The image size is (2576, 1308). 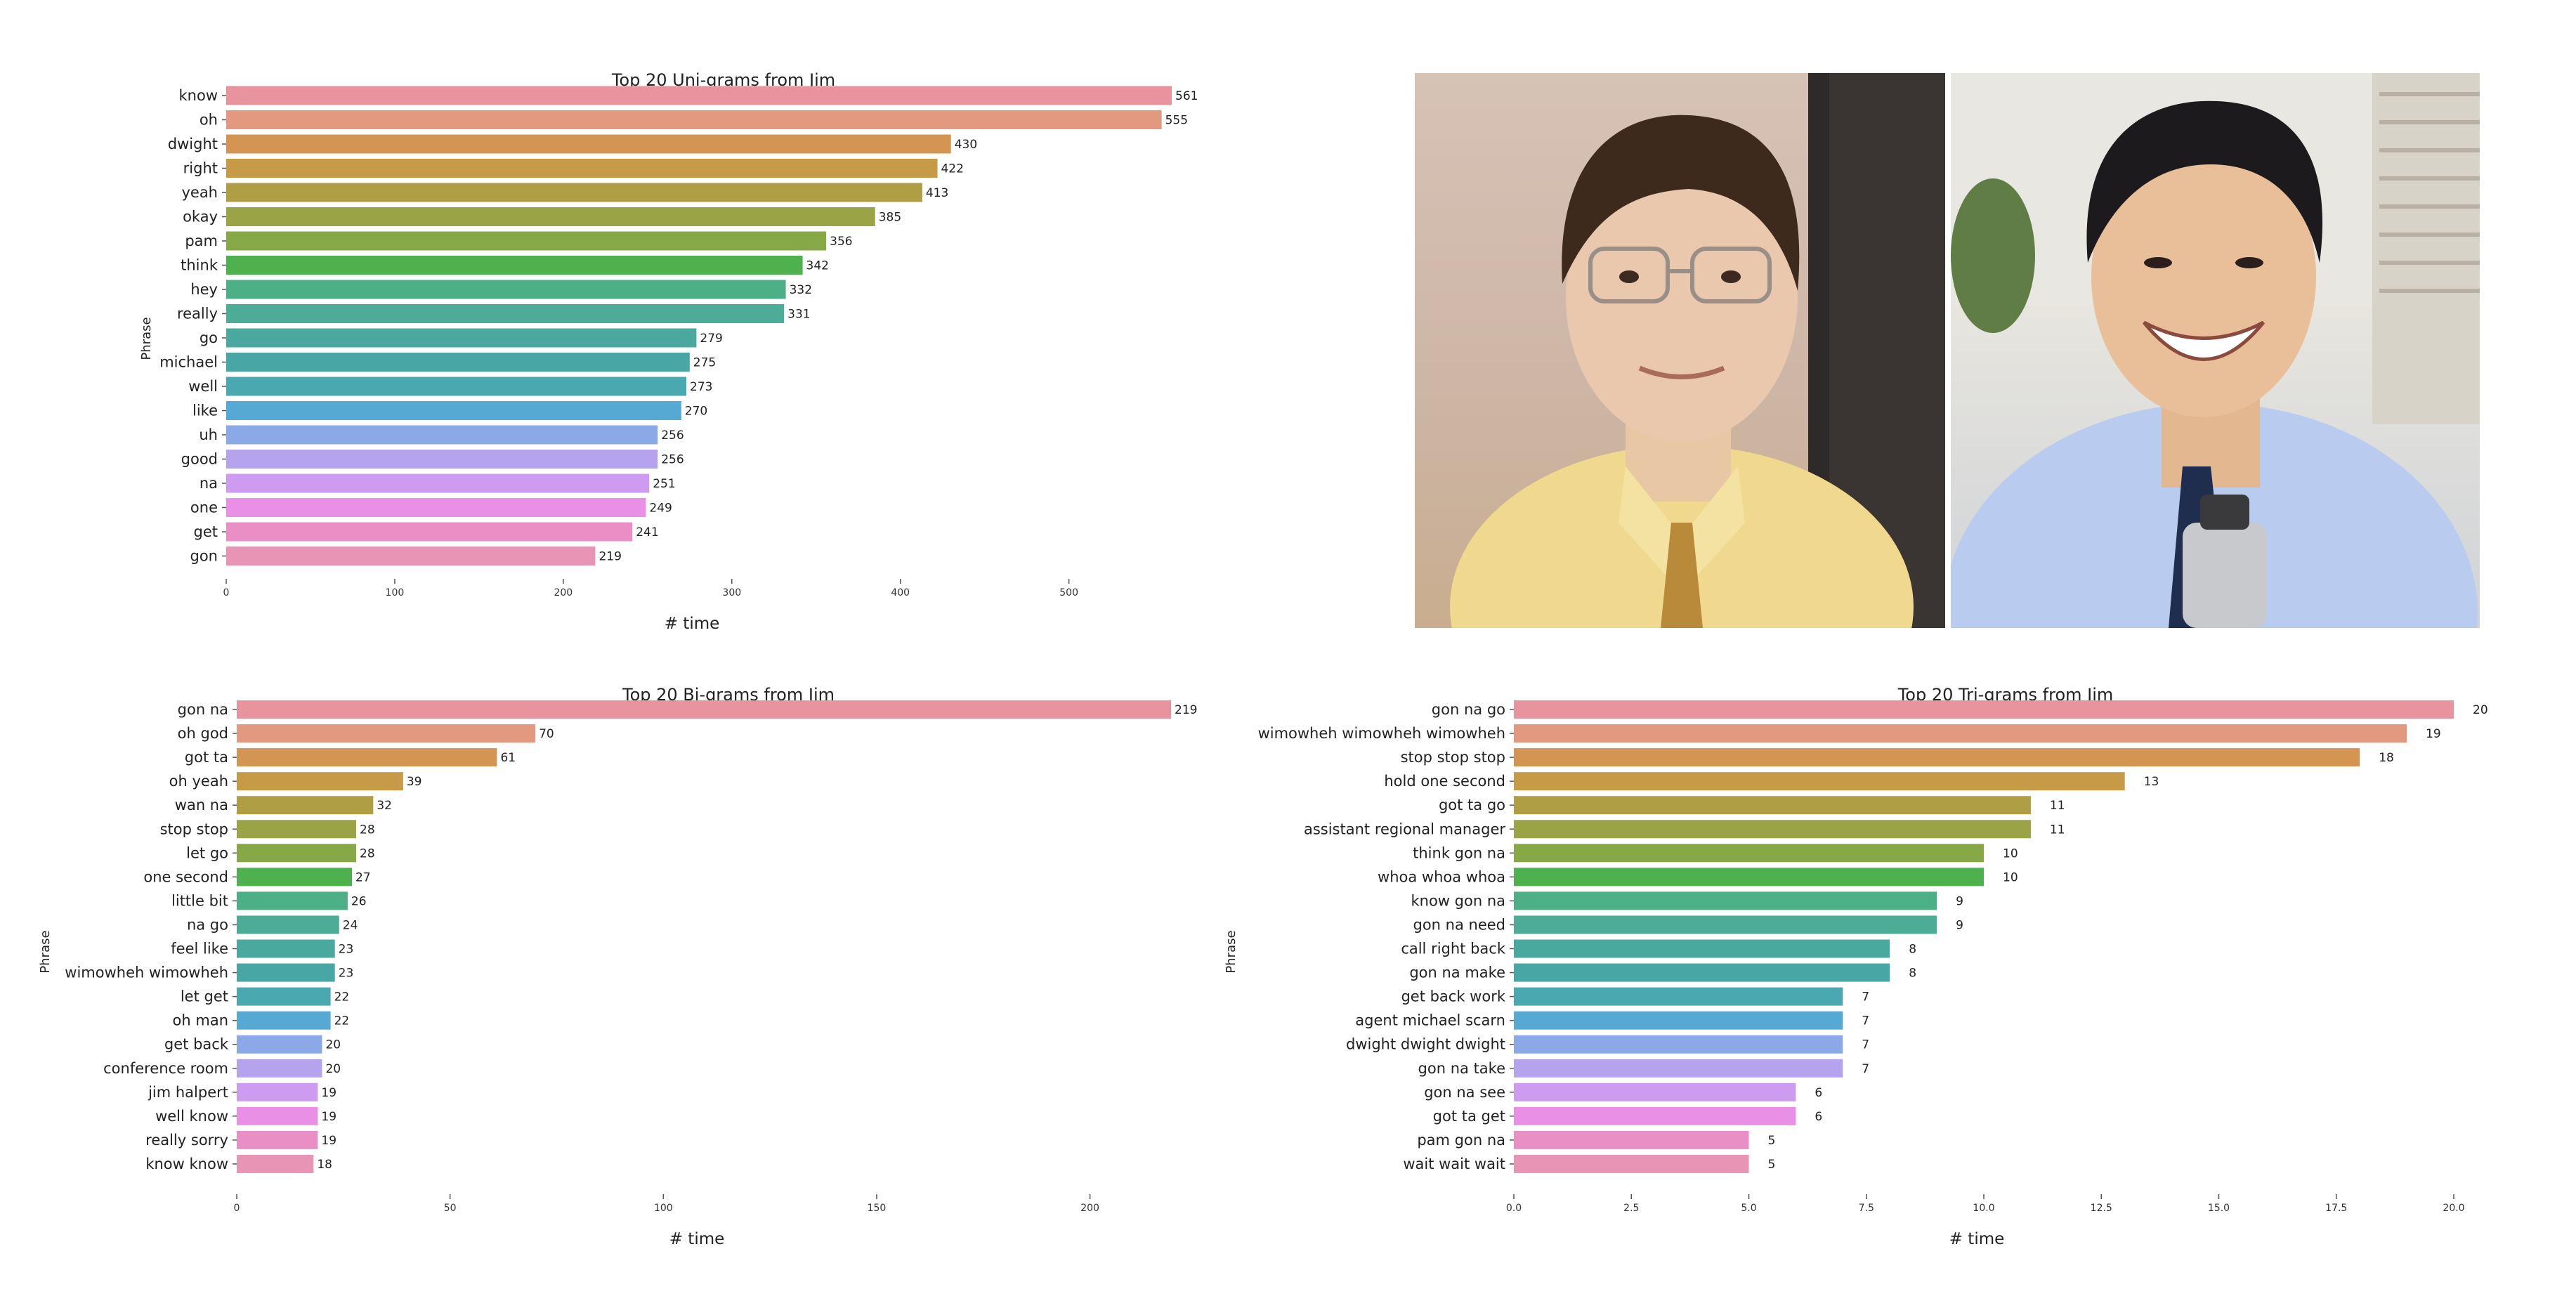 I want to click on data-label: 275, so click(x=704, y=363).